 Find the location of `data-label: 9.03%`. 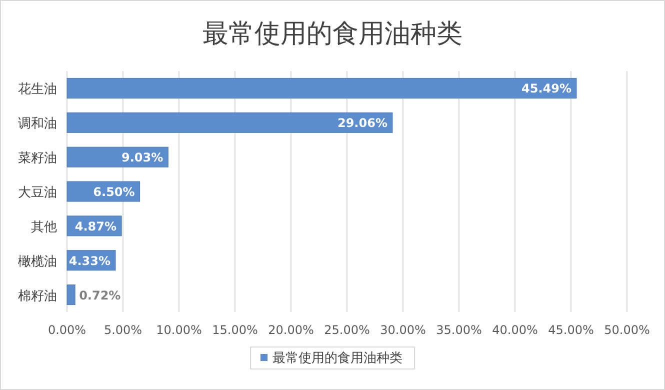

data-label: 9.03% is located at coordinates (142, 157).